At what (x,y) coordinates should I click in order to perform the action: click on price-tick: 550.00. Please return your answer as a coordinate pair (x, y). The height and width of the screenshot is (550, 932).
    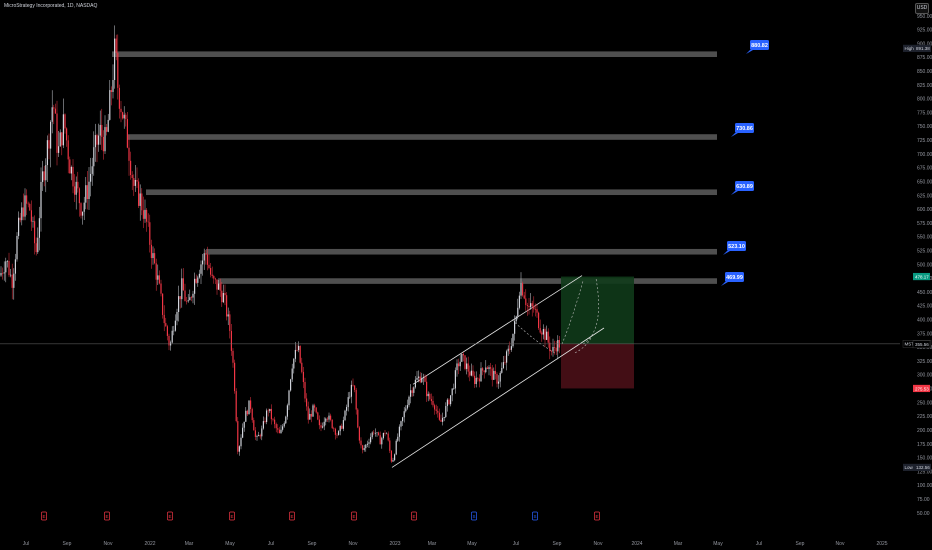
    Looking at the image, I should click on (924, 238).